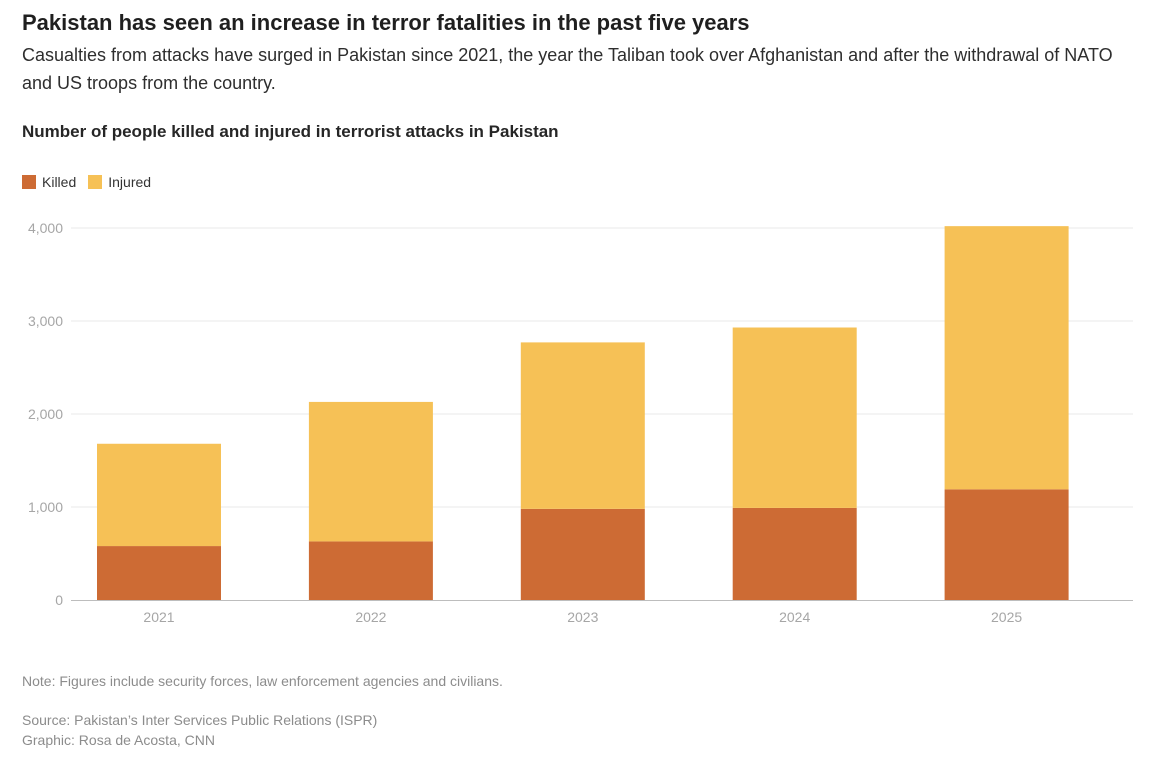 The height and width of the screenshot is (763, 1169). Describe the element at coordinates (59, 600) in the screenshot. I see `y-tick-label: 0` at that location.